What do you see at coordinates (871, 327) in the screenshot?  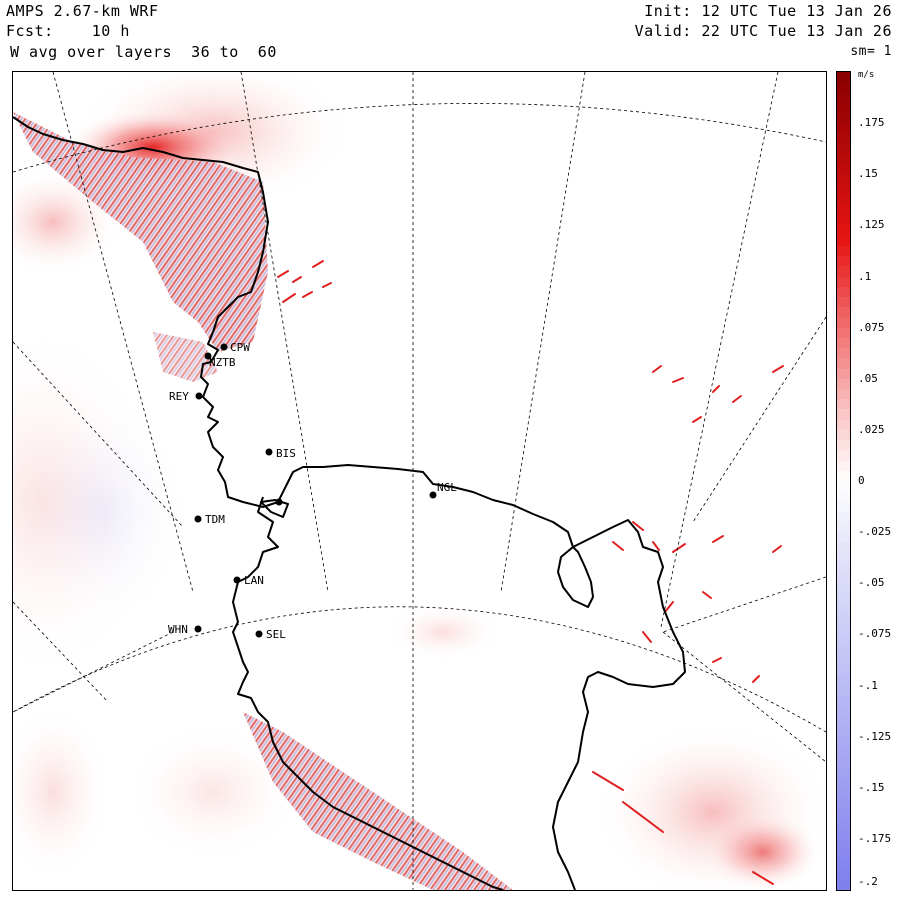 I see `colorbar-tick-label: .075` at bounding box center [871, 327].